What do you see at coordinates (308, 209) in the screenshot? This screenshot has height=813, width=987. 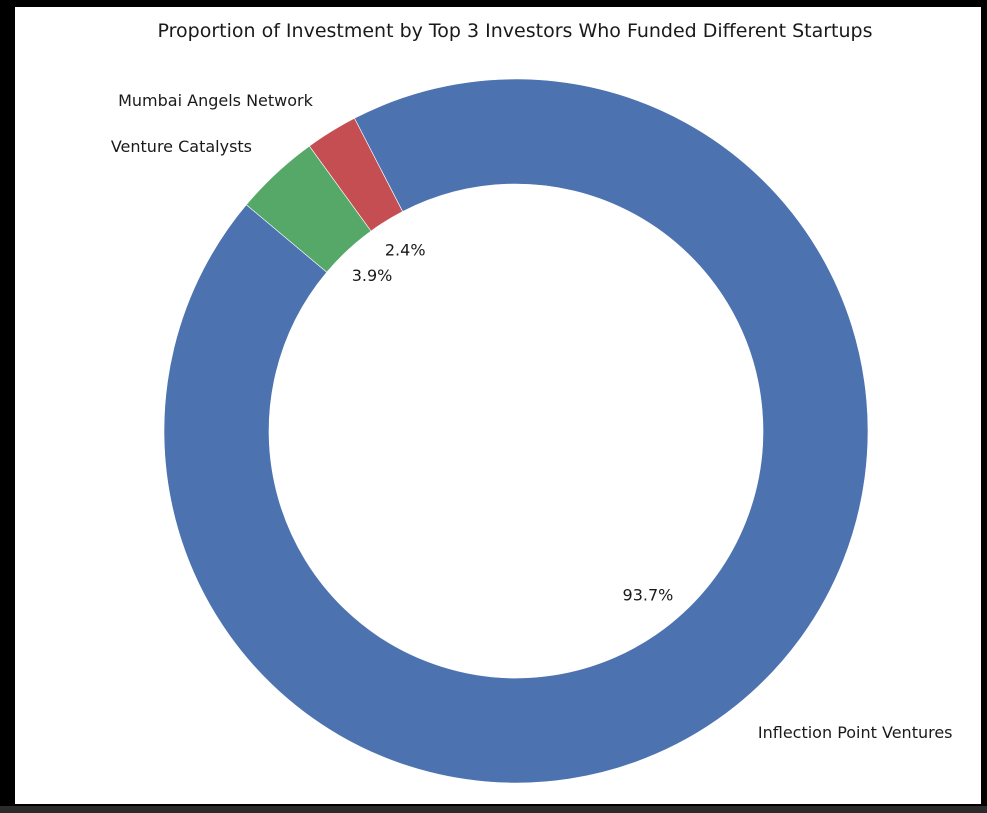 I see `slice-venture-catalysts` at bounding box center [308, 209].